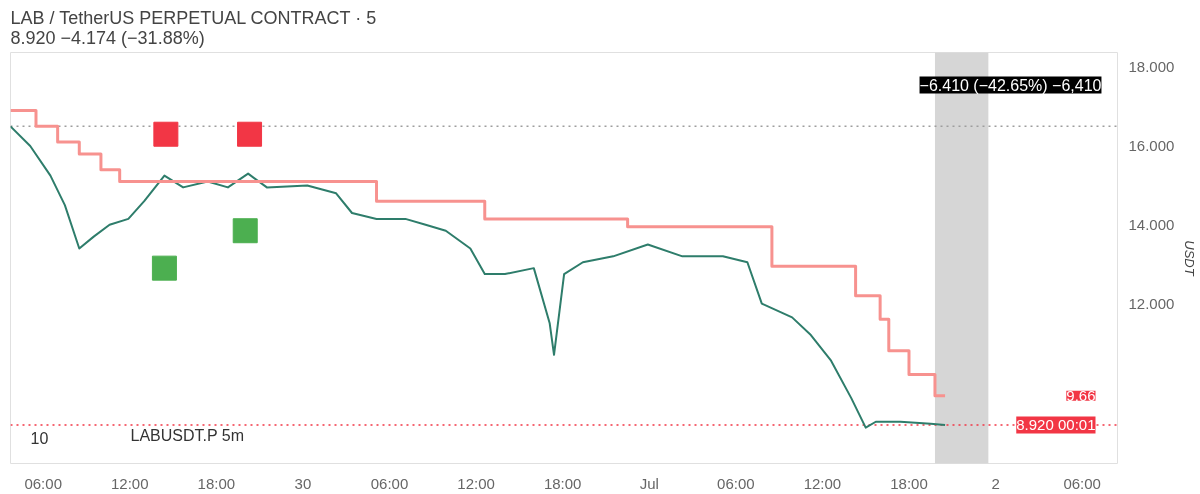  Describe the element at coordinates (995, 483) in the screenshot. I see `x-tick-label: 2` at that location.